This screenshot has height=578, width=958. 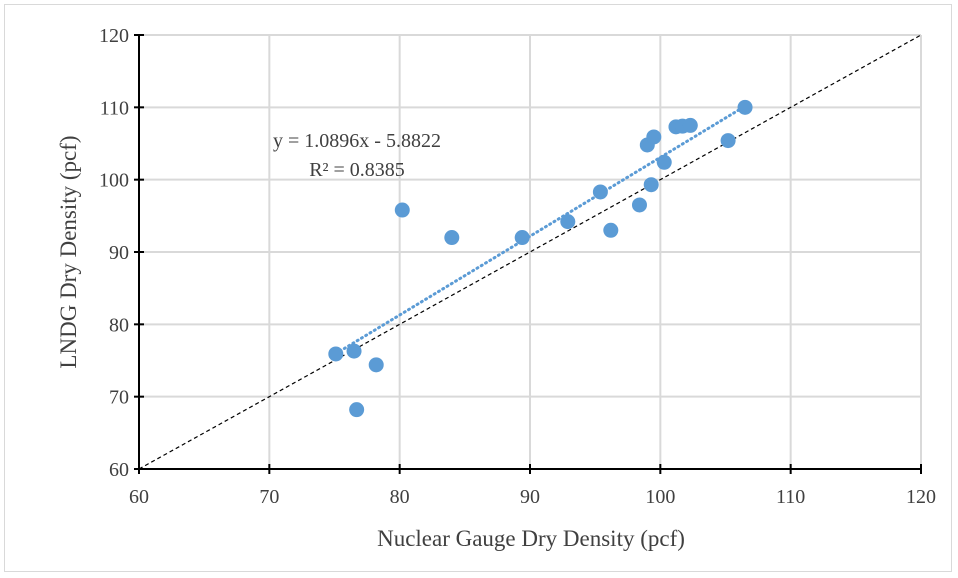 I want to click on y-axis-title: LNDG Dry Density (pcf), so click(x=68, y=251).